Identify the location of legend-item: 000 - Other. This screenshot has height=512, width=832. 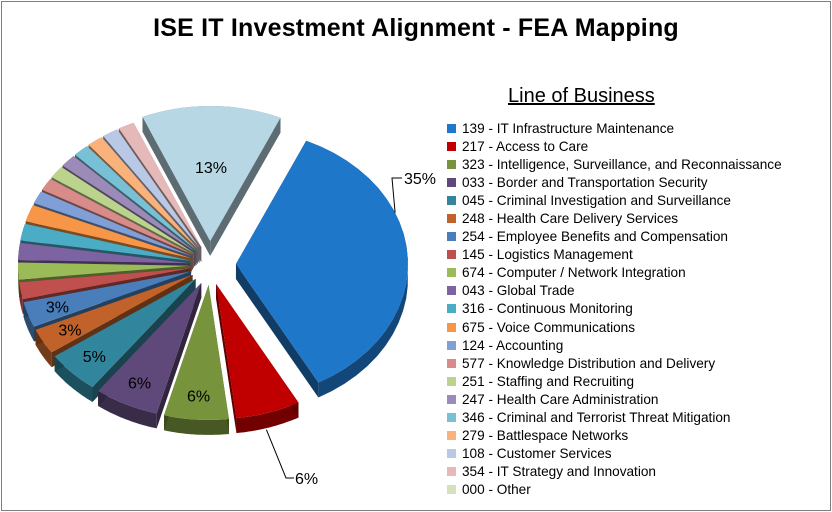
(614, 490).